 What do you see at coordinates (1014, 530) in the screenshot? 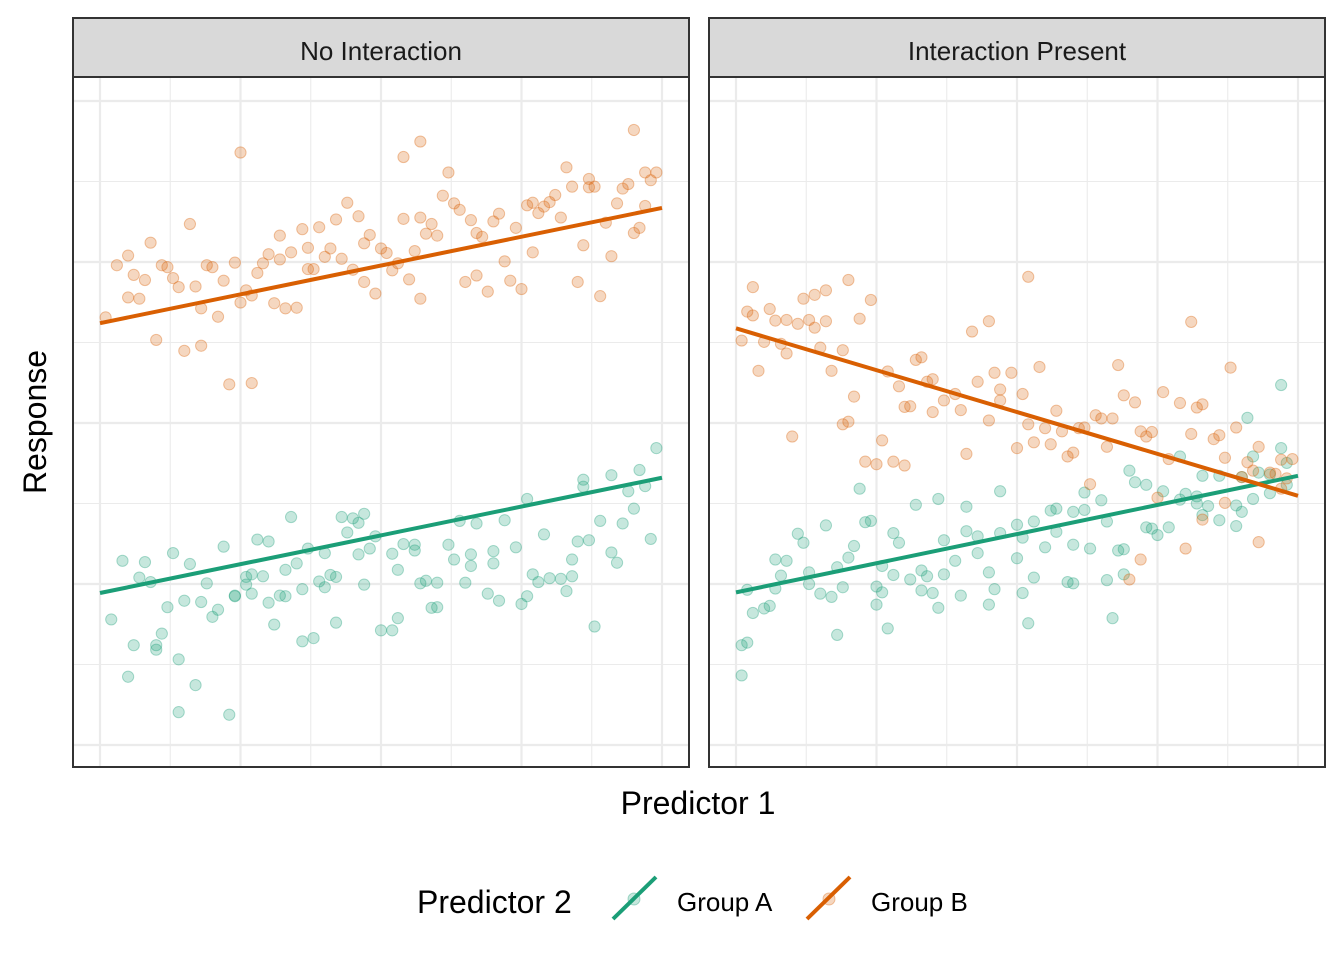
I see `group-a-points` at bounding box center [1014, 530].